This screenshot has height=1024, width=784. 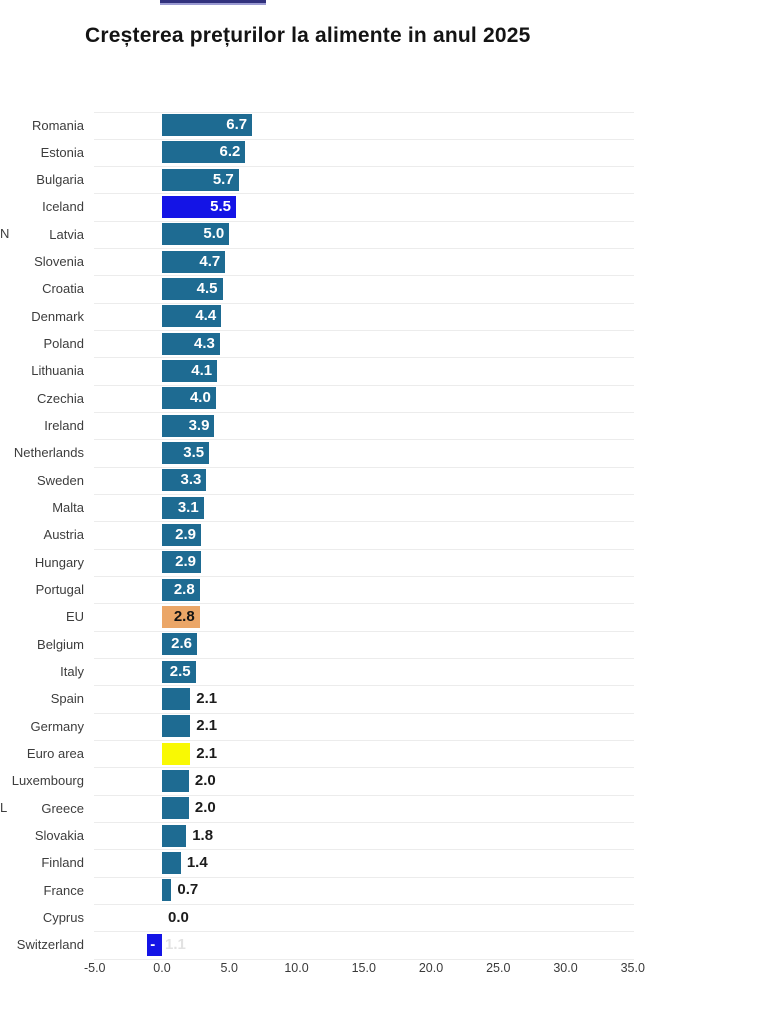 I want to click on value-label: 4.7, so click(x=210, y=261).